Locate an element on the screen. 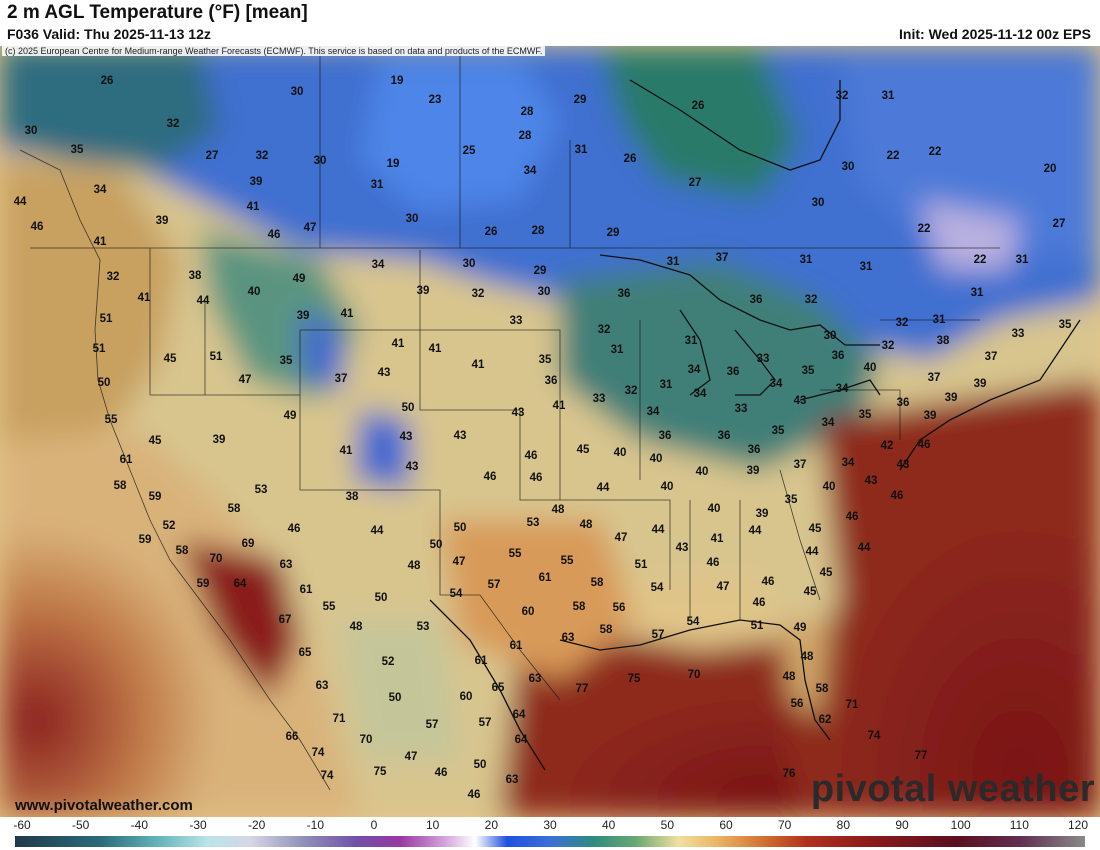 The image size is (1100, 850). temperature-label: 26 is located at coordinates (107, 81).